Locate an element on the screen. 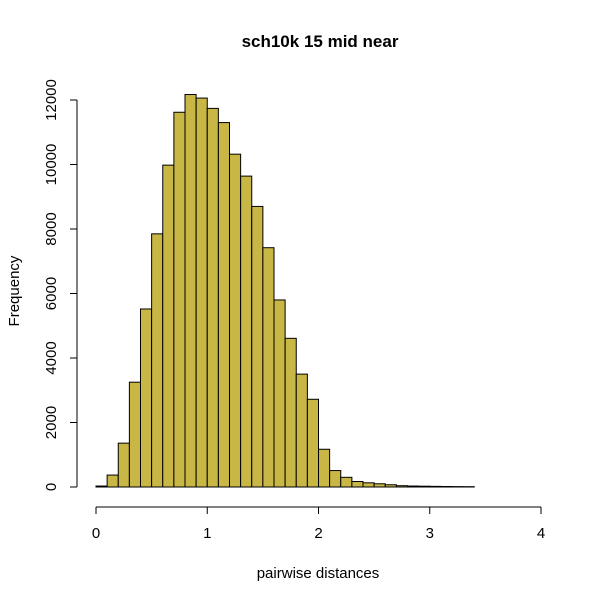 This screenshot has width=600, height=601. x-tick-label: 3 is located at coordinates (430, 533).